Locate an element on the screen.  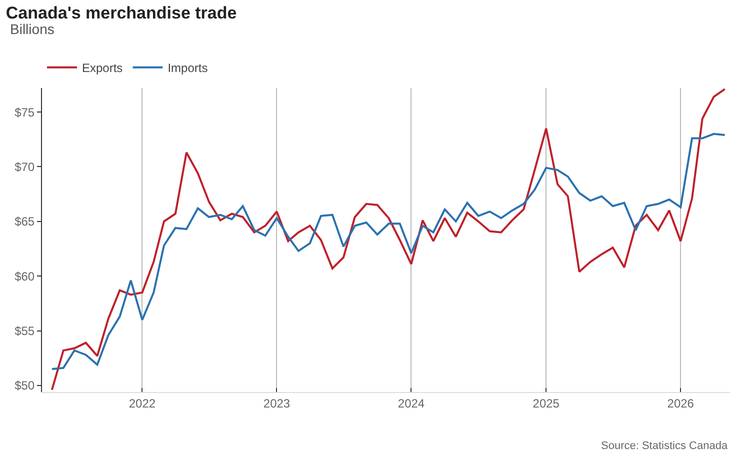
legend-label: Imports is located at coordinates (188, 68).